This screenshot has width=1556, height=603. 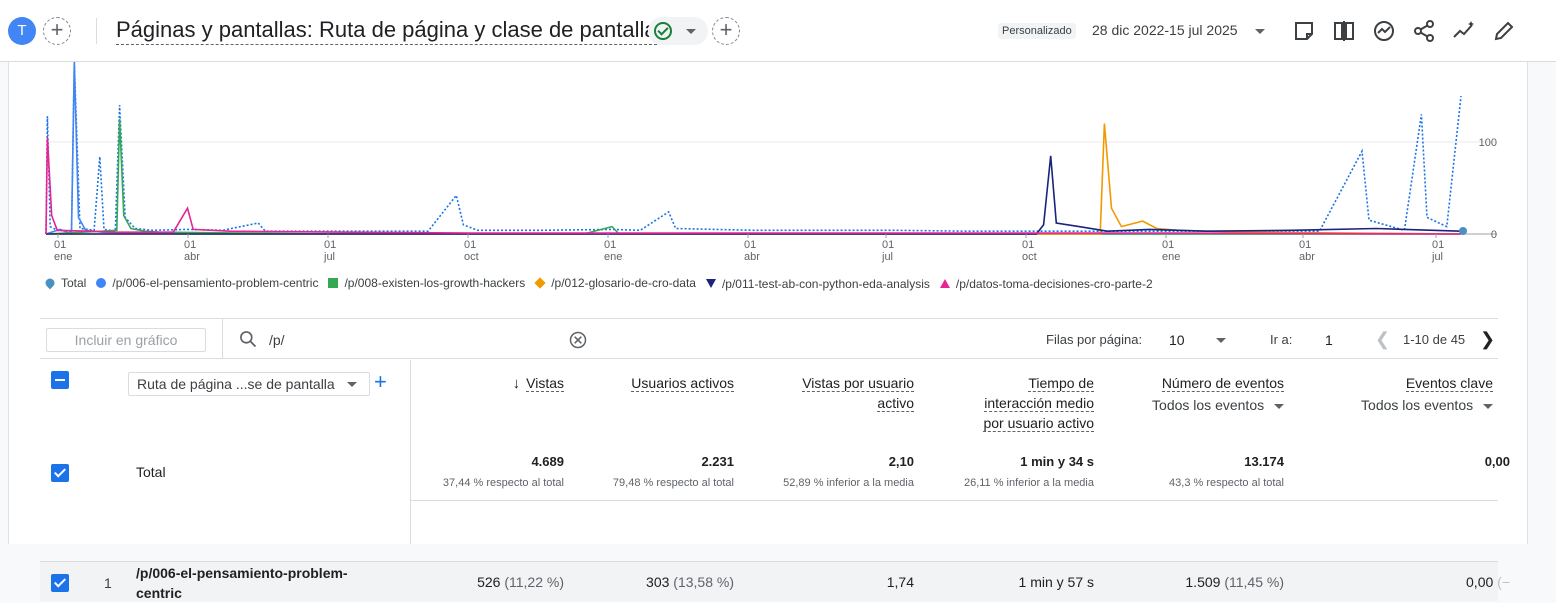 What do you see at coordinates (547, 461) in the screenshot?
I see `total-value: 4.689` at bounding box center [547, 461].